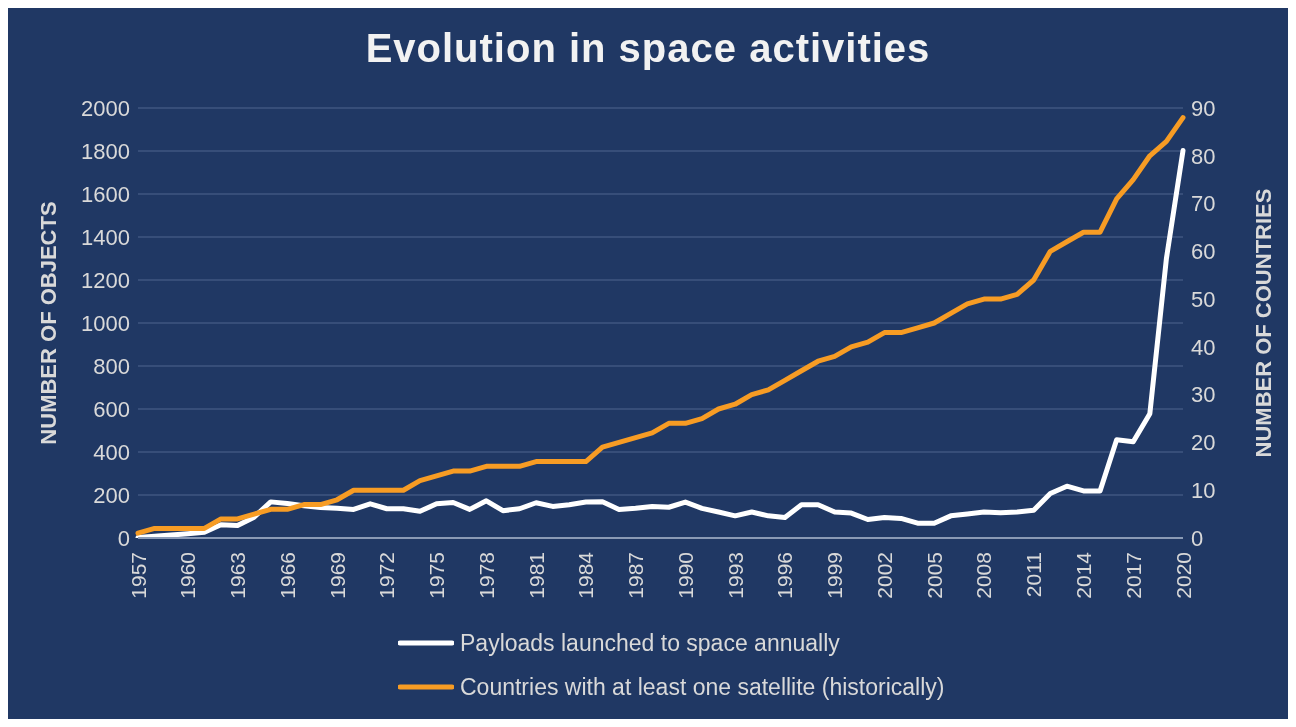 Image resolution: width=1296 pixels, height=727 pixels. What do you see at coordinates (105, 280) in the screenshot?
I see `y-tick-label: 1200` at bounding box center [105, 280].